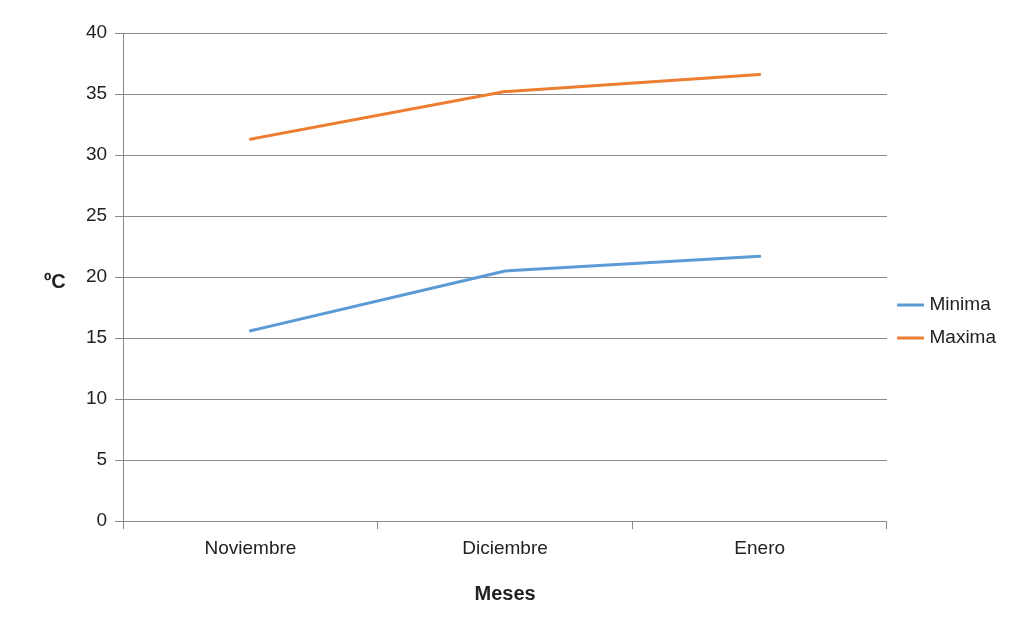 The image size is (1034, 629). I want to click on y-tick-label: 25, so click(96, 215).